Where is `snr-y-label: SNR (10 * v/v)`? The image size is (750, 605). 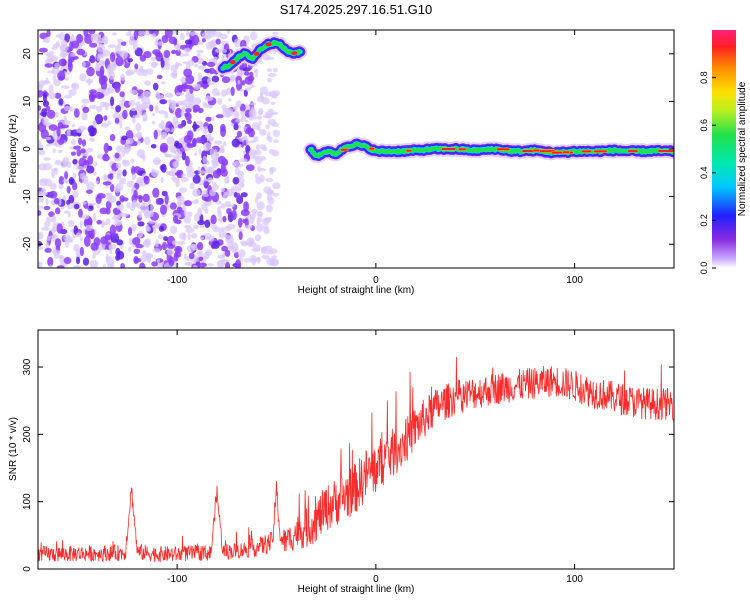
snr-y-label: SNR (10 * v/v) is located at coordinates (13, 449).